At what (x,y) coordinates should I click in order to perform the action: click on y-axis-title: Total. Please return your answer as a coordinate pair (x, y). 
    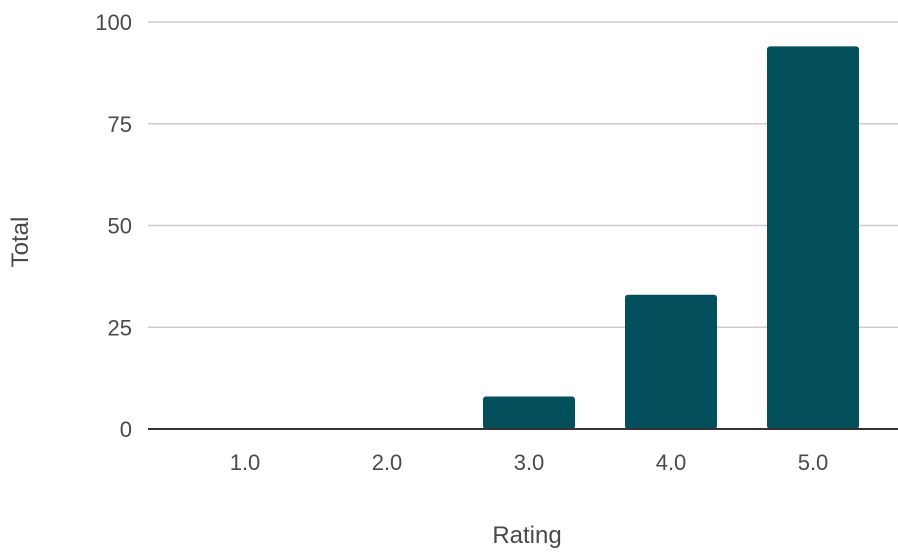
    Looking at the image, I should click on (20, 242).